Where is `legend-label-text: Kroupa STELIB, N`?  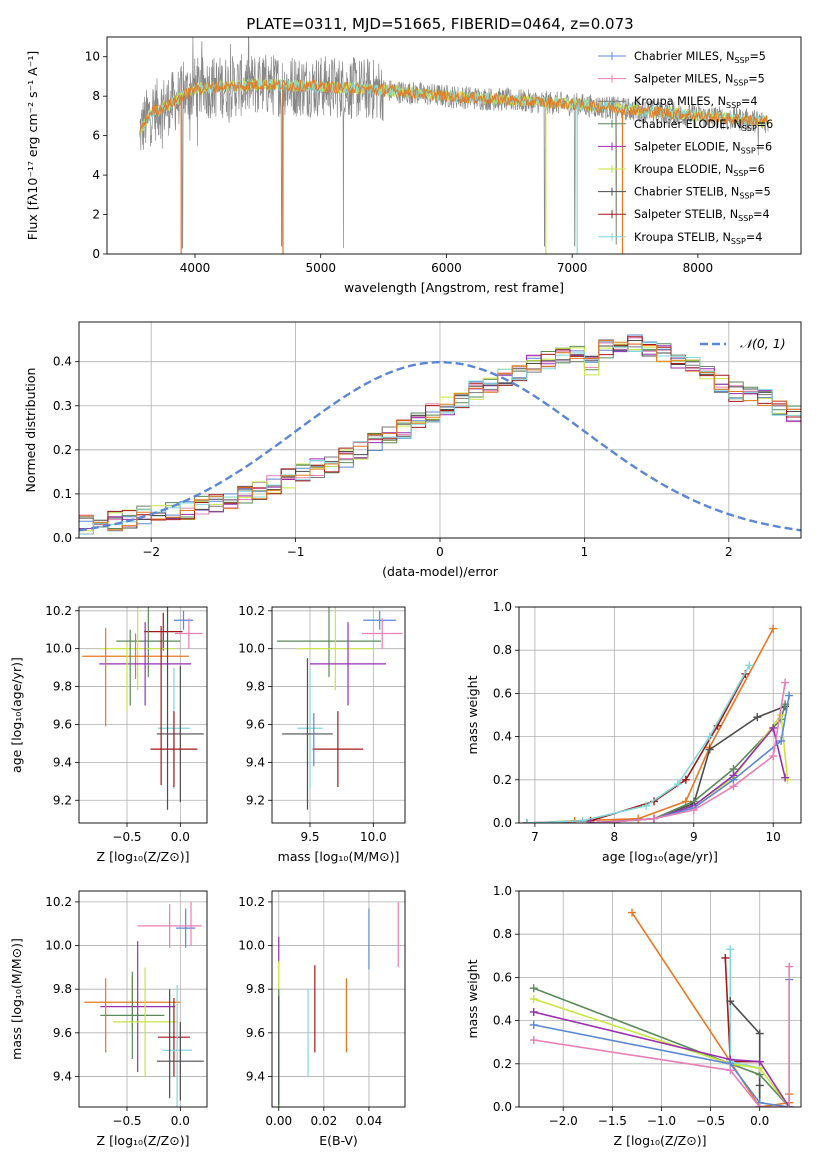 legend-label-text: Kroupa STELIB, N is located at coordinates (682, 237).